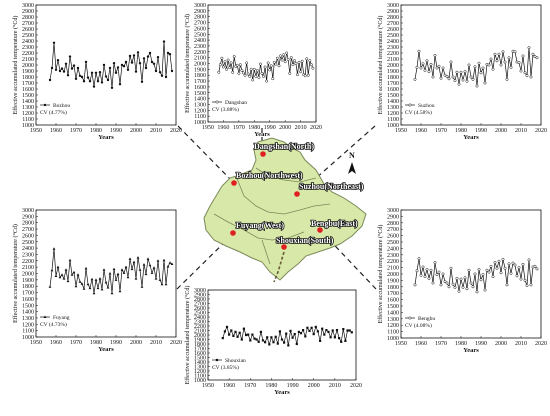 The height and width of the screenshot is (416, 550). What do you see at coordinates (205, 154) in the screenshot?
I see `connector-bozhou` at bounding box center [205, 154].